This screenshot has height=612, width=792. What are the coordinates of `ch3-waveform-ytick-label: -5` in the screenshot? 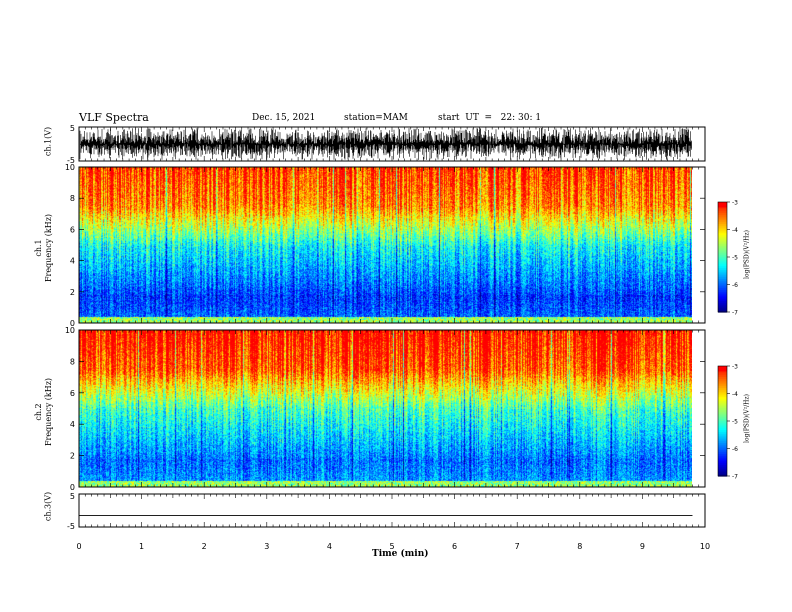 It's located at (71, 526).